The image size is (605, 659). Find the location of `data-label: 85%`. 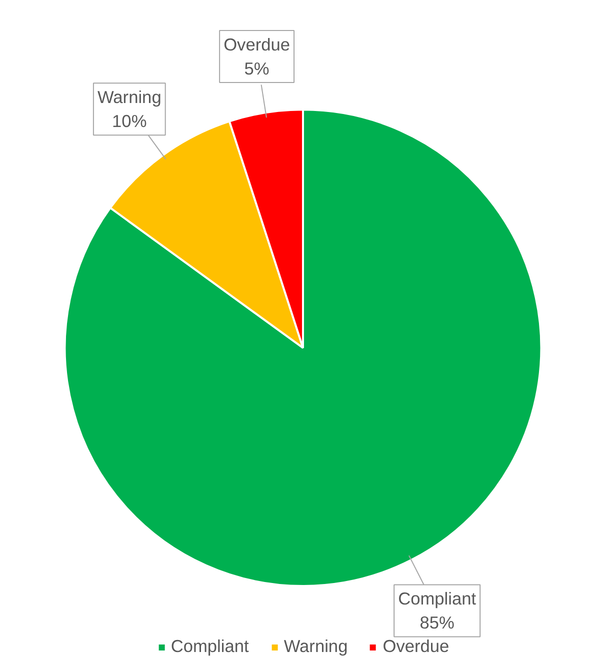

data-label: 85% is located at coordinates (437, 622).